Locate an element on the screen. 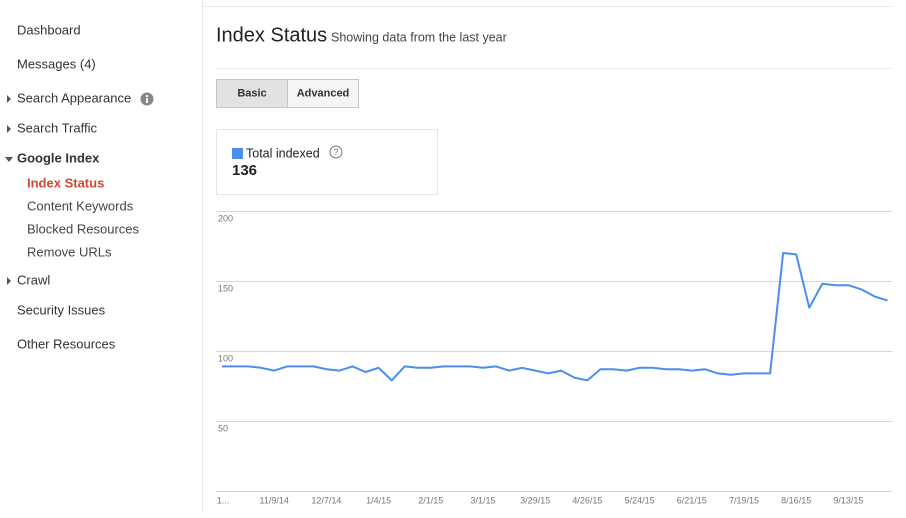 This screenshot has width=906, height=518. y-tick-label: 200 is located at coordinates (225, 218).